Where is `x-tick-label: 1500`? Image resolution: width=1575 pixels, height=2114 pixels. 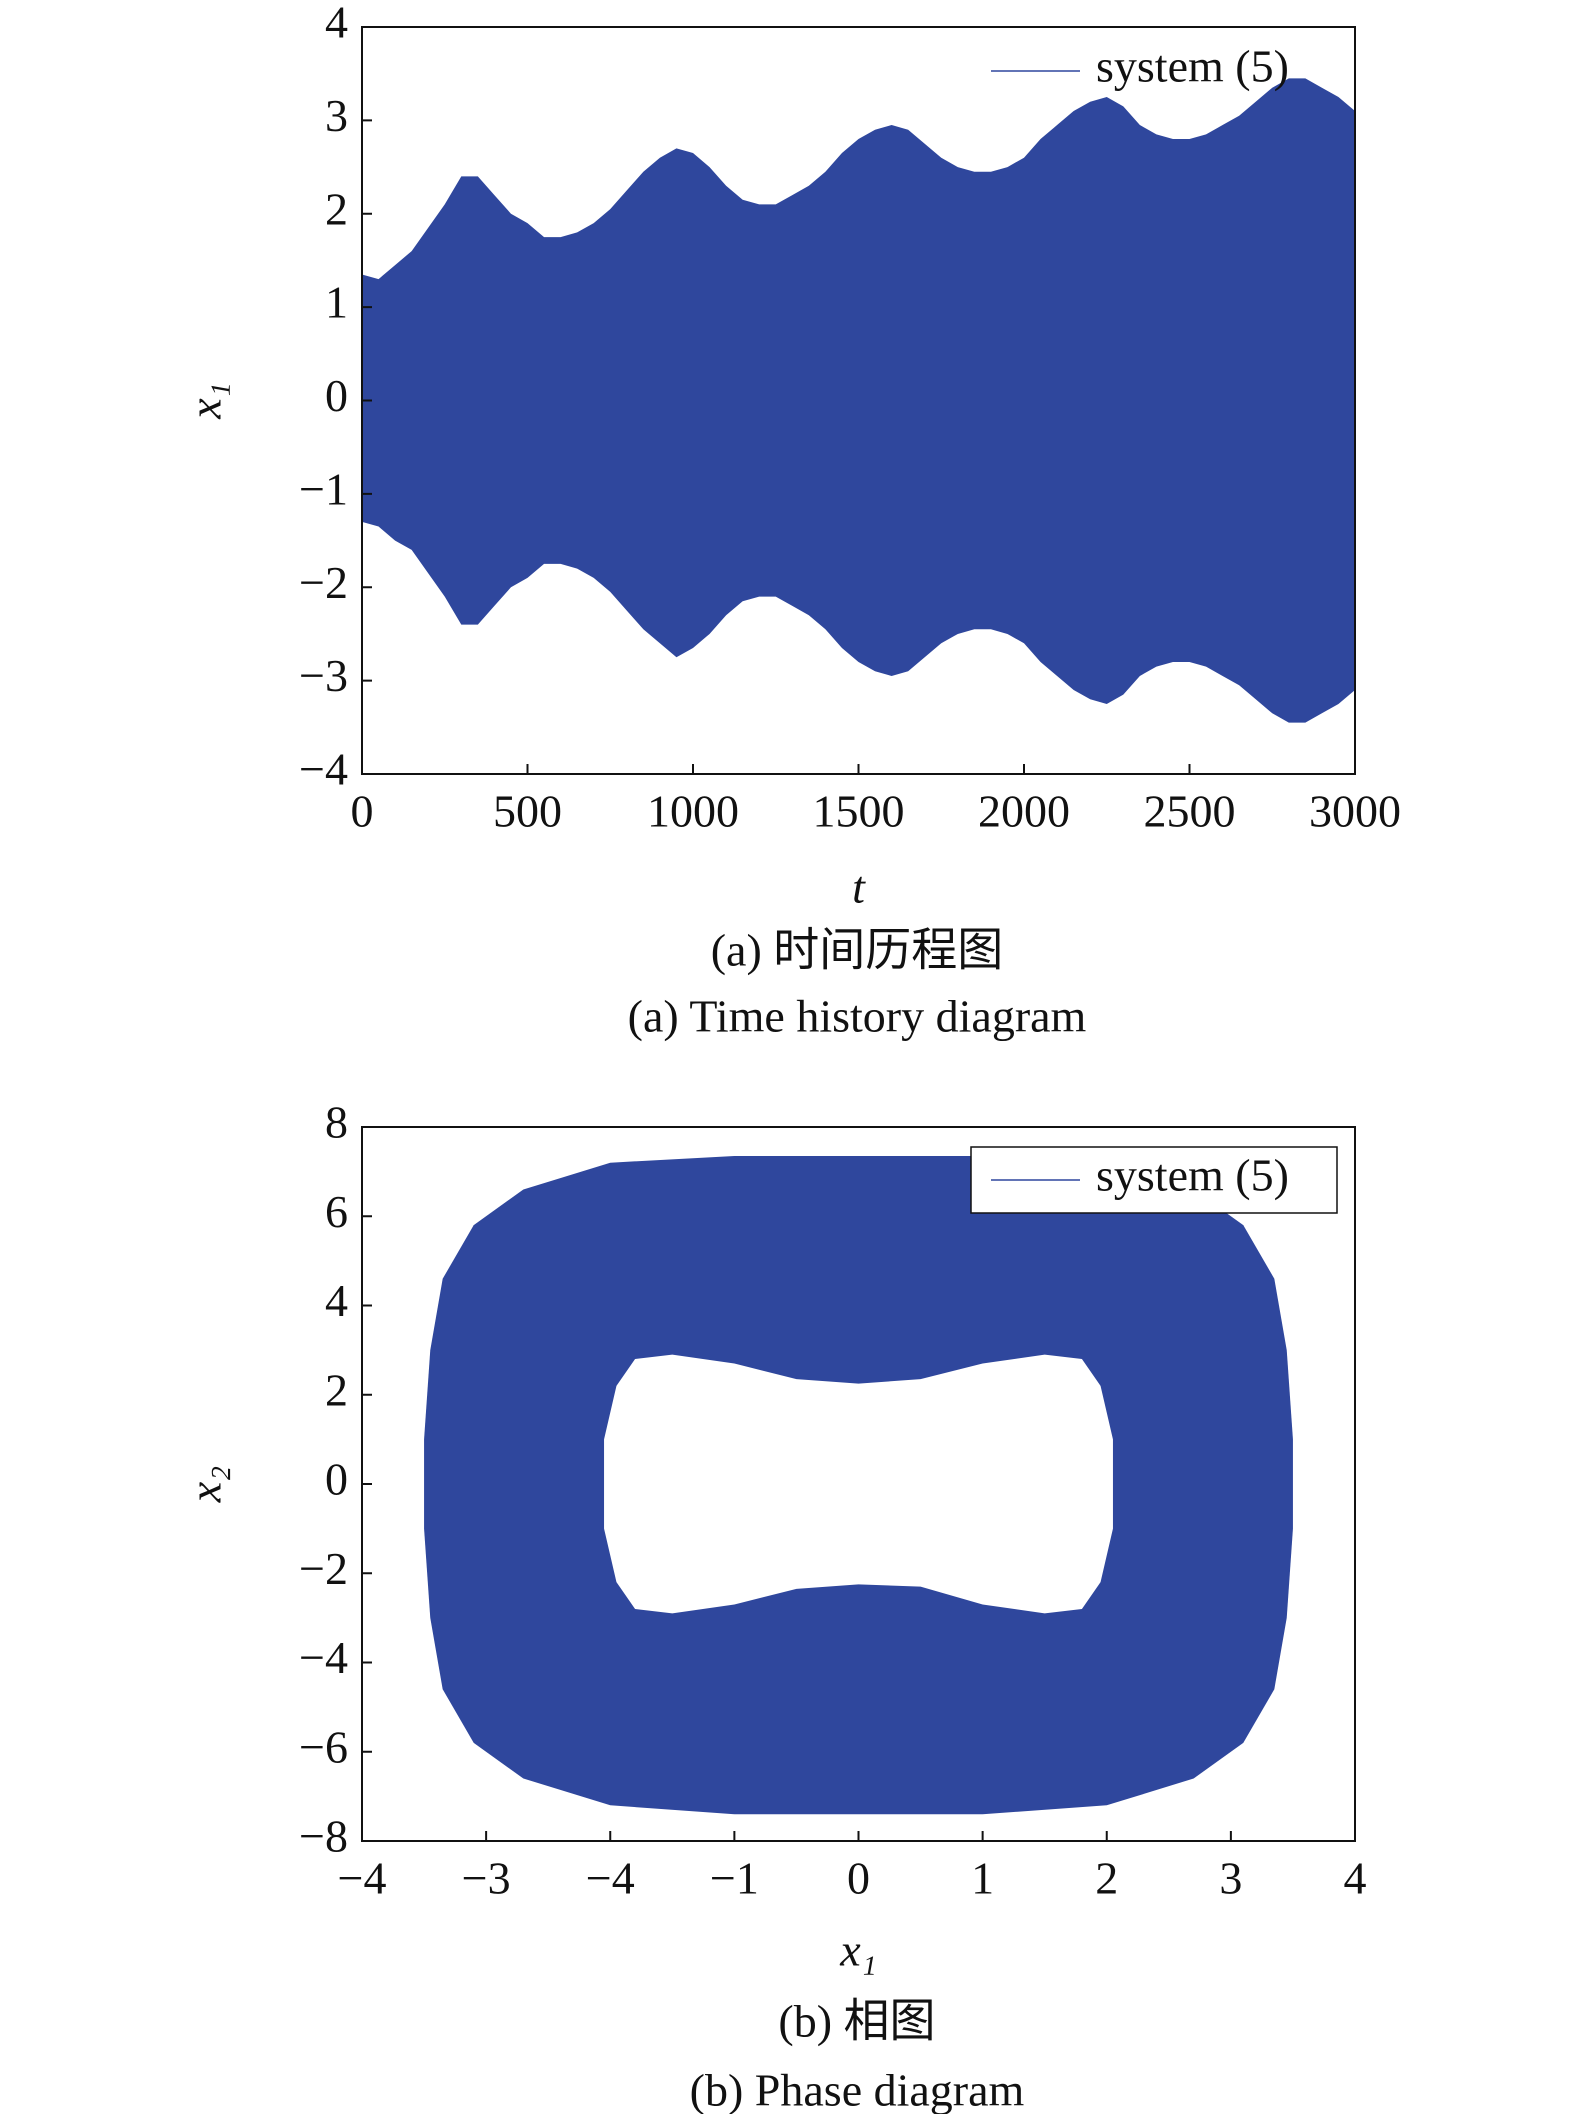
x-tick-label: 1500 is located at coordinates (859, 811).